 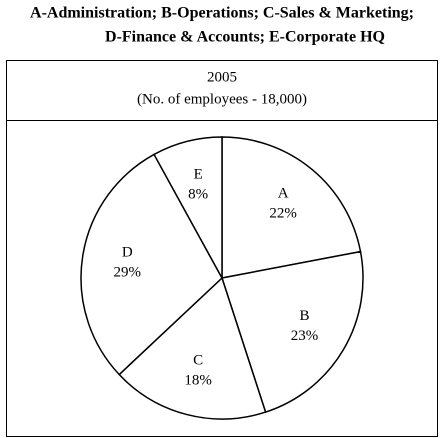 What do you see at coordinates (128, 272) in the screenshot?
I see `slice-value-label: 29%` at bounding box center [128, 272].